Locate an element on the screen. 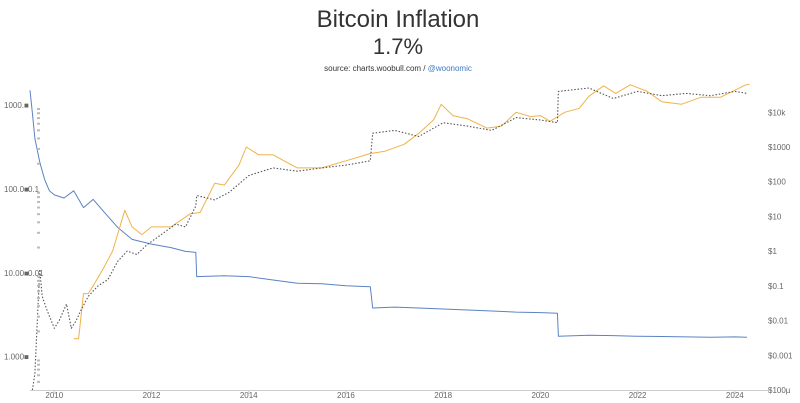  source-handle-link: @woonomic is located at coordinates (450, 68).